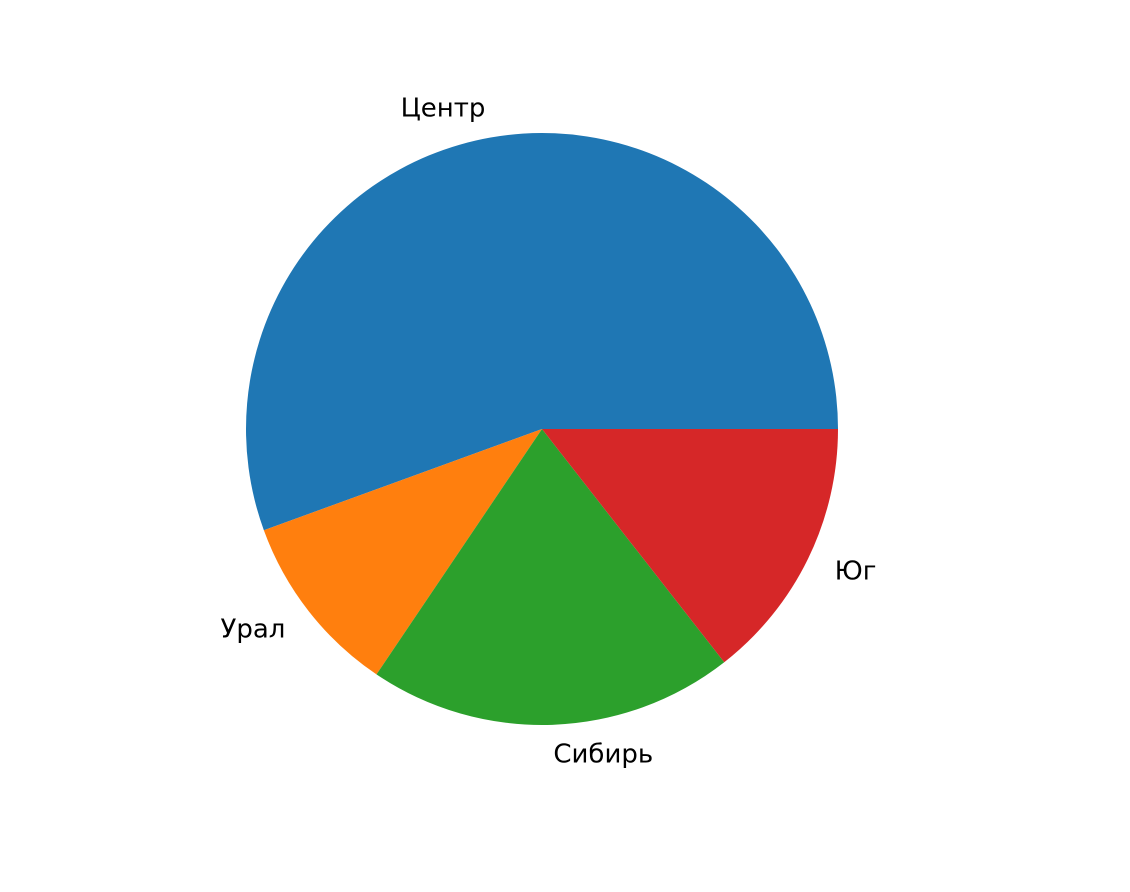  What do you see at coordinates (443, 108) in the screenshot?
I see `slice-label: Центр` at bounding box center [443, 108].